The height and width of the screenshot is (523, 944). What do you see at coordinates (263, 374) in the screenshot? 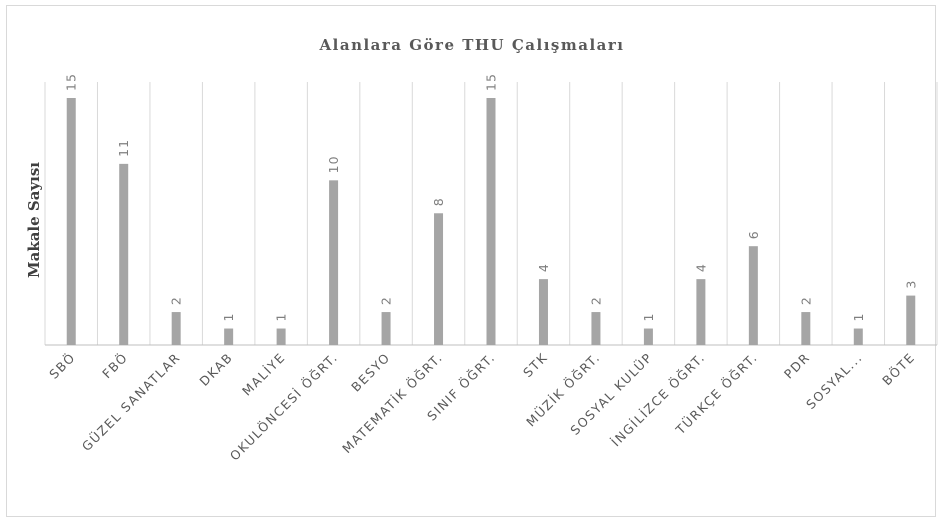
I see `x-tick-label: MALİYE` at bounding box center [263, 374].